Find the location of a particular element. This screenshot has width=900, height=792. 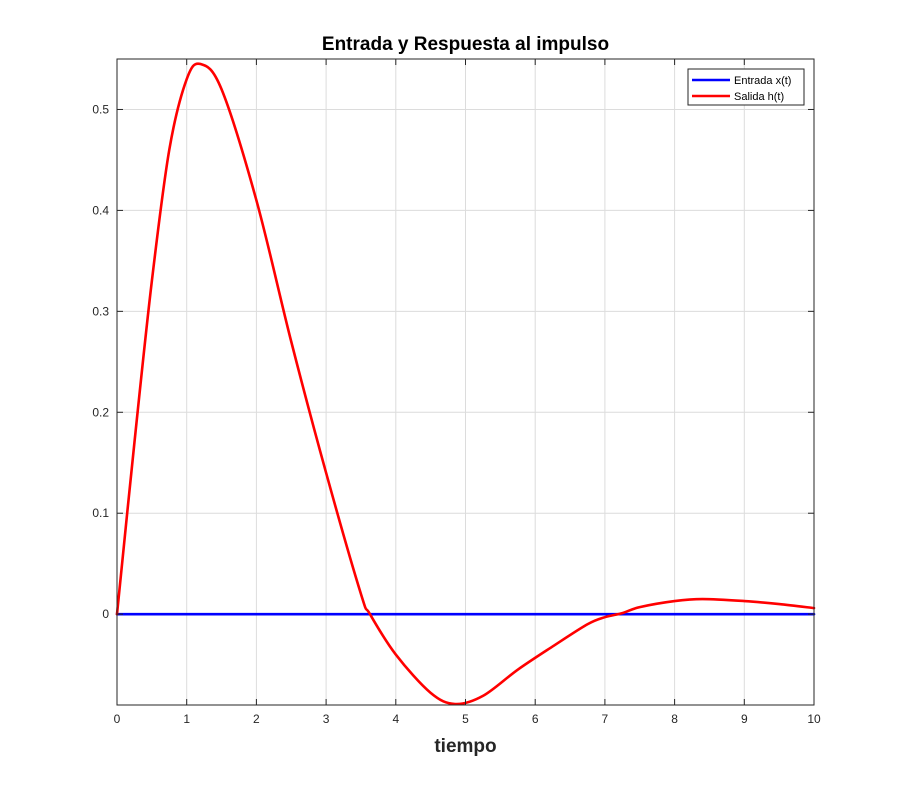

x-tick-label: 4 is located at coordinates (395, 719).